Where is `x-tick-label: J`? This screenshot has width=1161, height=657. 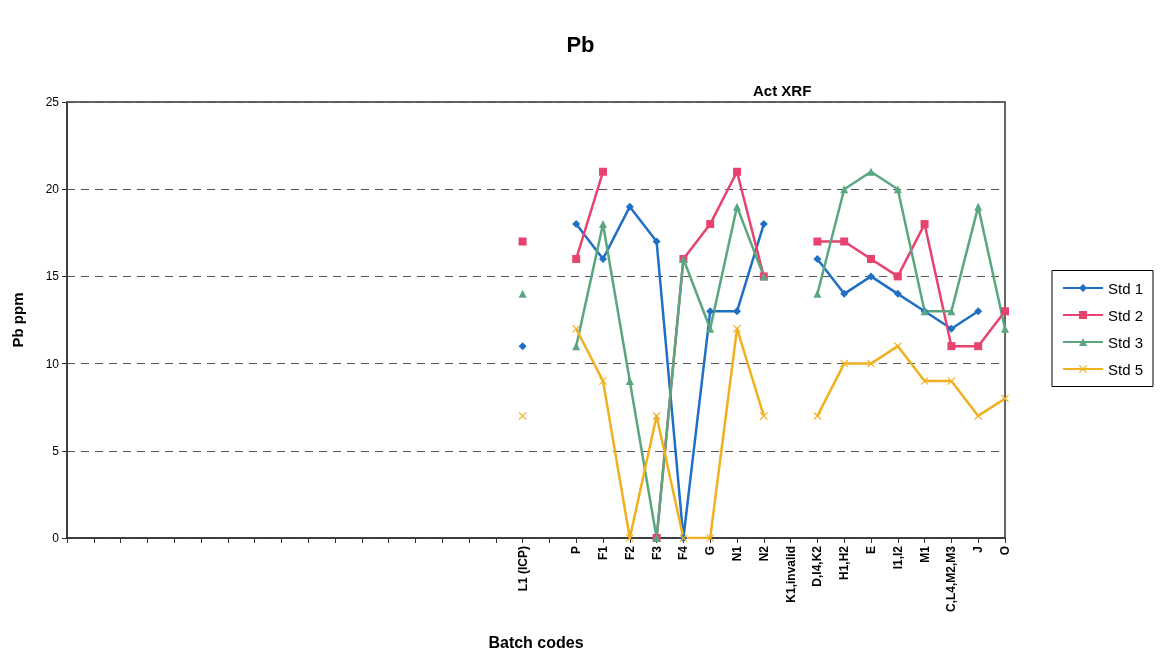 x-tick-label: J is located at coordinates (978, 549).